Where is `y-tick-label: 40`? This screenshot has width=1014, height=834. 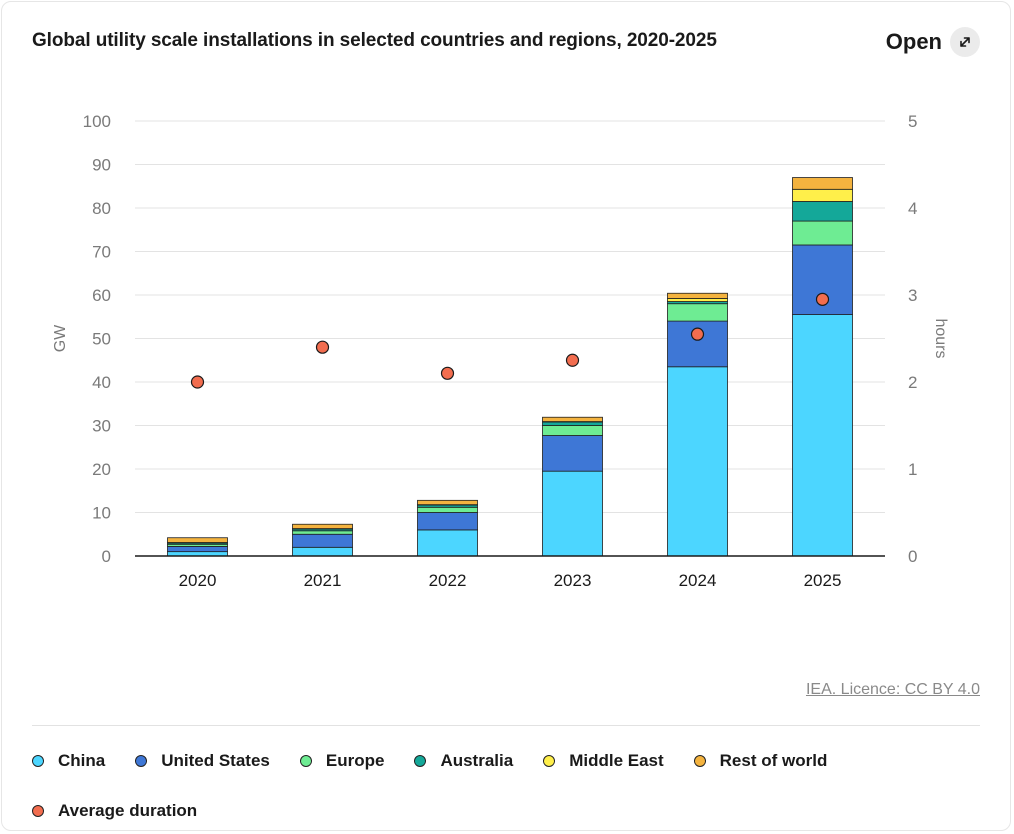
y-tick-label: 40 is located at coordinates (101, 382).